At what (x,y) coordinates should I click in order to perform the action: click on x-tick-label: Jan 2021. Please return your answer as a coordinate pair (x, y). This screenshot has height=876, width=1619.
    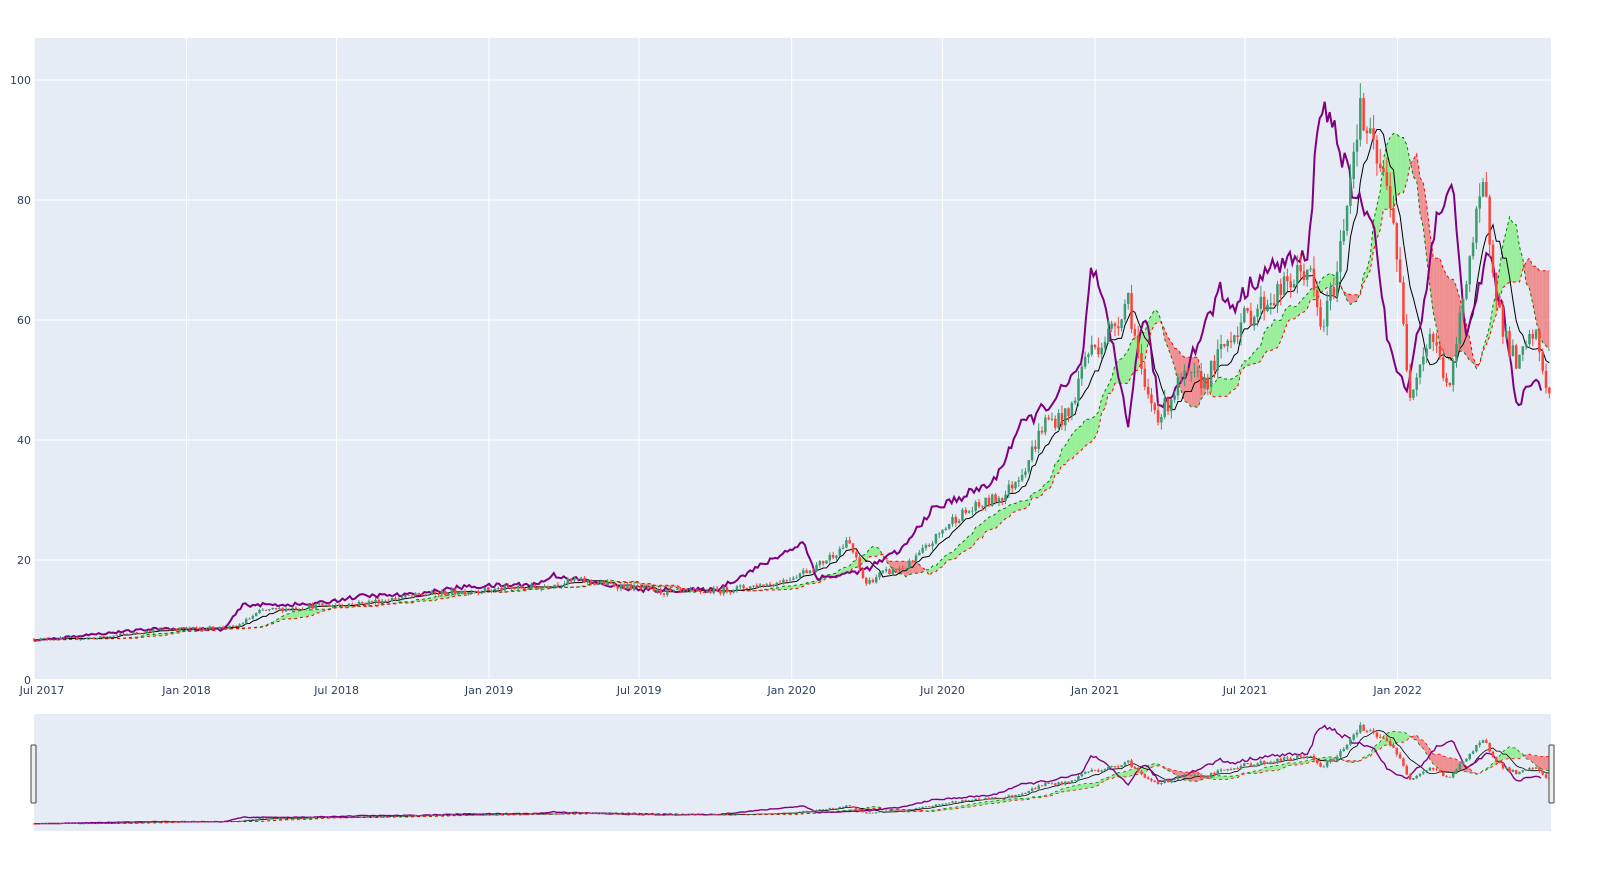
    Looking at the image, I should click on (1094, 690).